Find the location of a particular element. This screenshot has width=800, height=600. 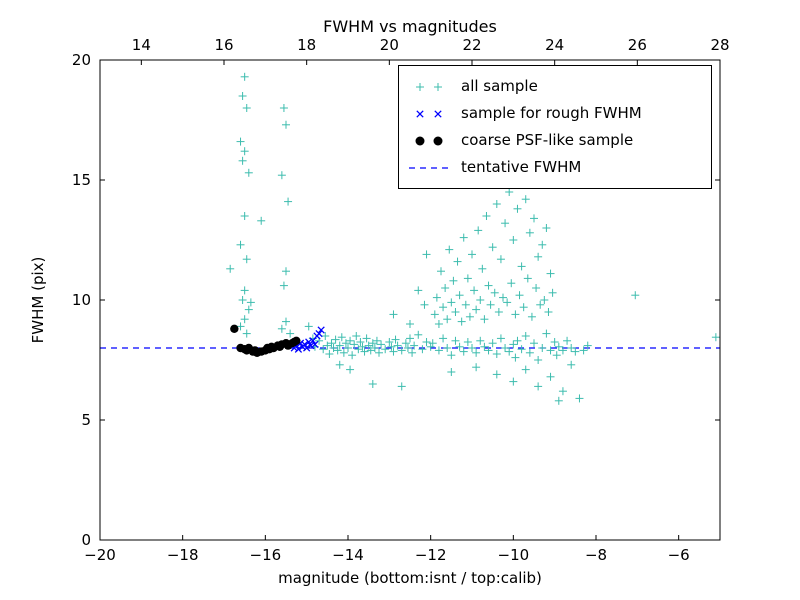

svg-text: −6 is located at coordinates (679, 555).